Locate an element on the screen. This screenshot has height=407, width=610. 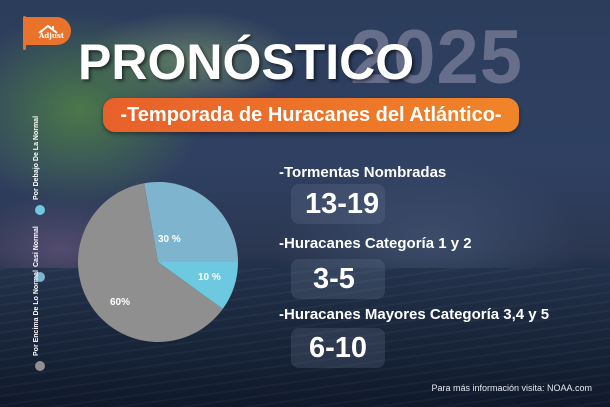
stat-value-huracanes-mayores: 6-10 is located at coordinates (338, 348).